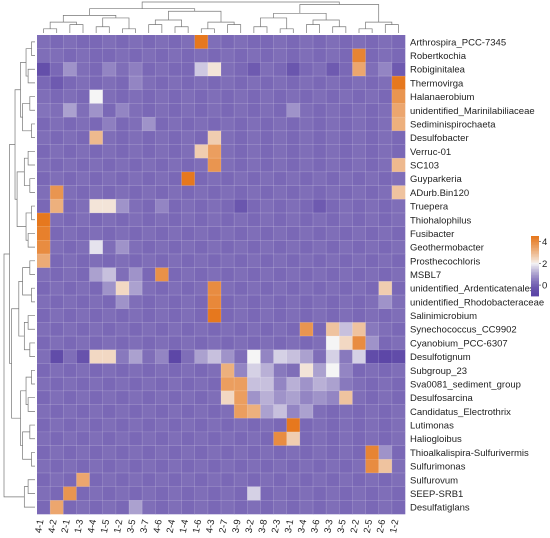 The height and width of the screenshot is (538, 550). I want to click on row-label: Lutimonas, so click(432, 426).